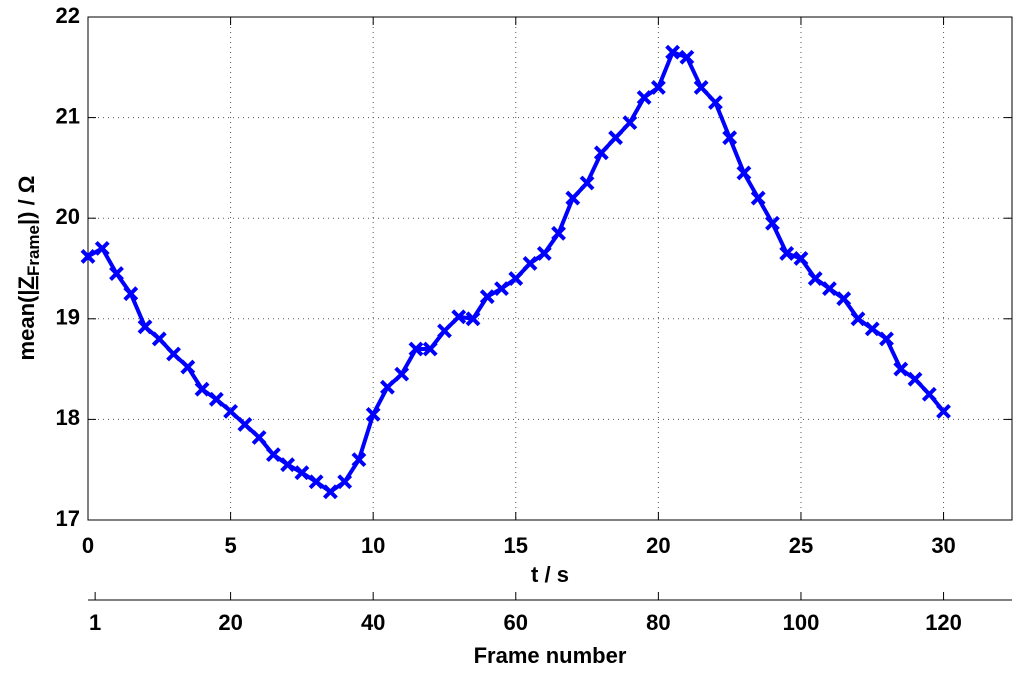 The height and width of the screenshot is (674, 1024). I want to click on y-label-end: |) / Ω, so click(26, 200).